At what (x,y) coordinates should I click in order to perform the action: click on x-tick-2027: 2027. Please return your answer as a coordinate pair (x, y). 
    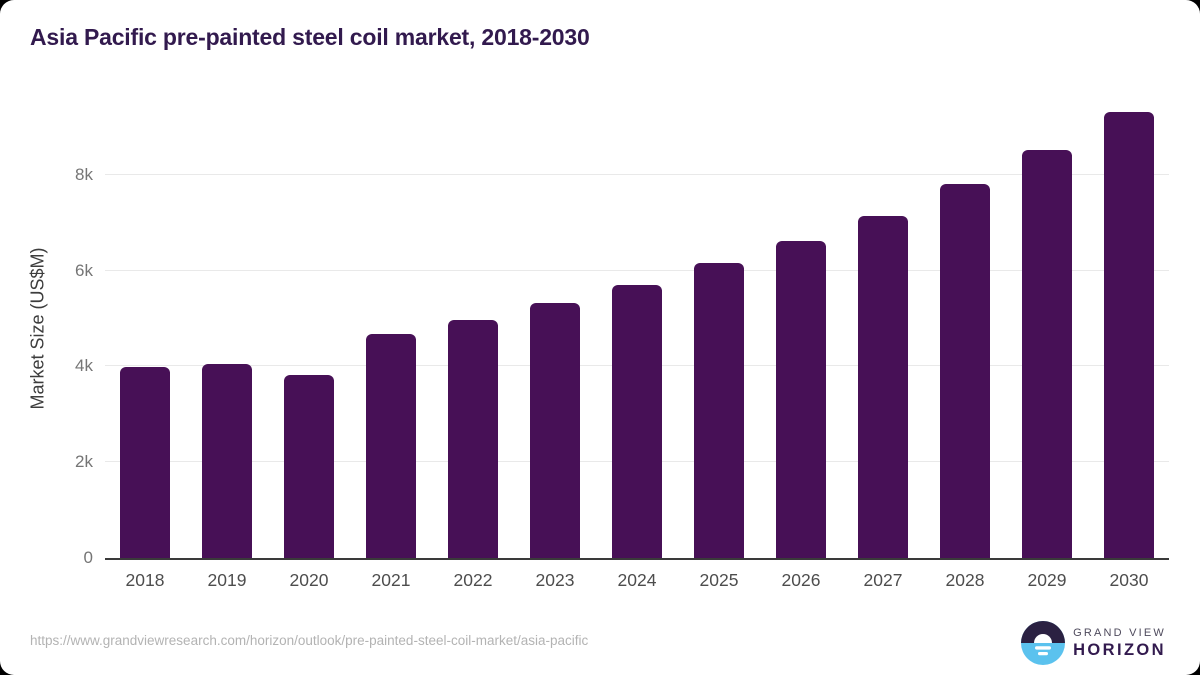
    Looking at the image, I should click on (883, 580).